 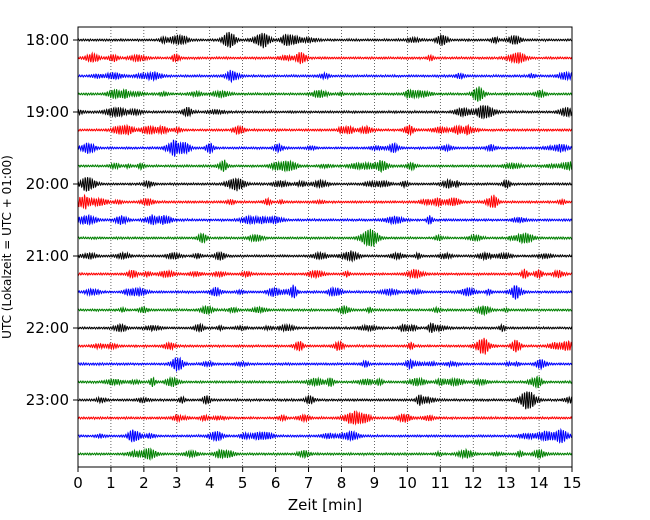 I want to click on x-axis-label: Zeit [min], so click(x=325, y=505).